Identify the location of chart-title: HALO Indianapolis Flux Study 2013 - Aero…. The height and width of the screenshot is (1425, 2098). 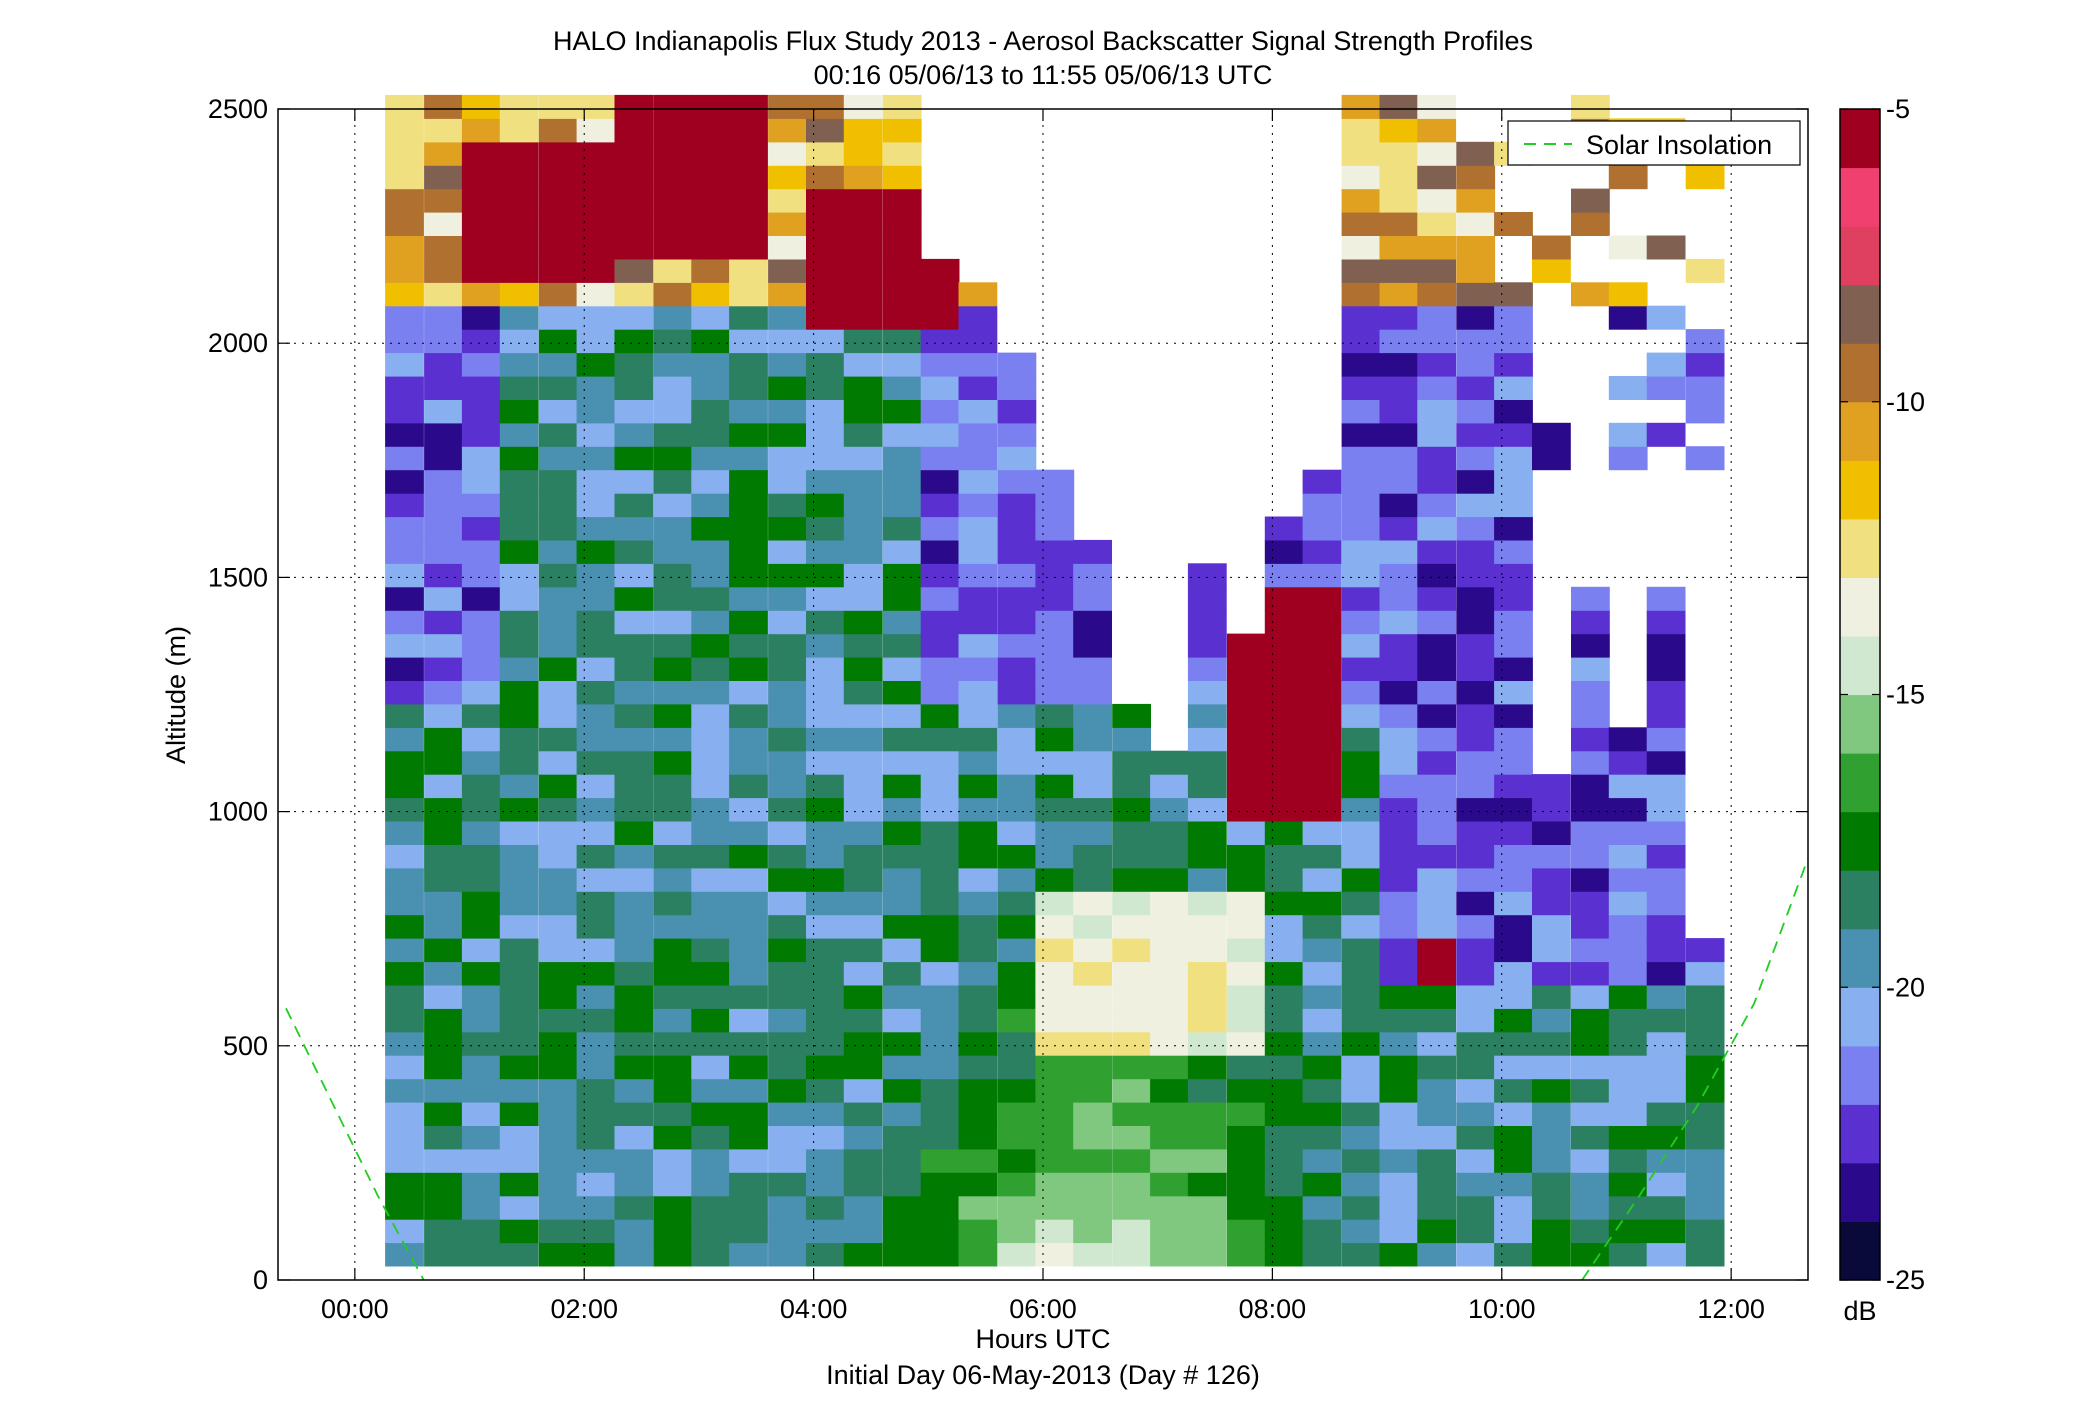
(1043, 41).